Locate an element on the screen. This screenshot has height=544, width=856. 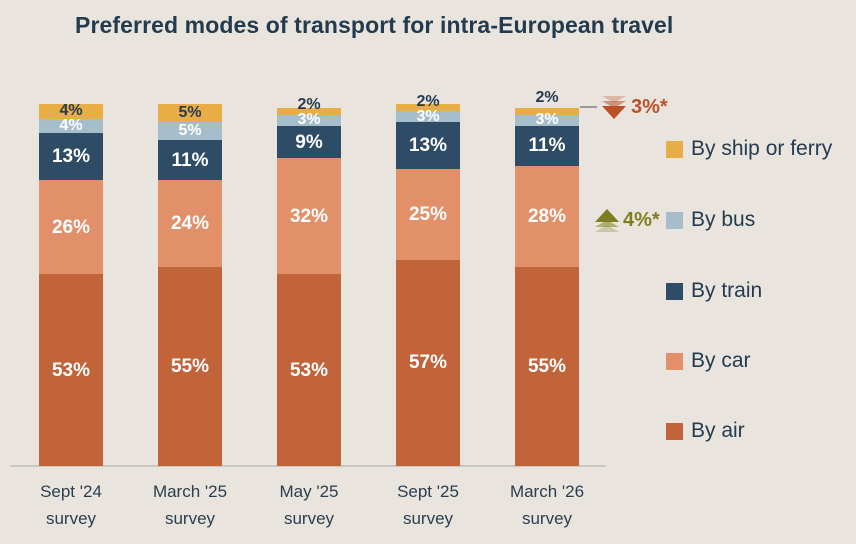
x-axis-label-march-25: March '25 survey is located at coordinates (190, 505).